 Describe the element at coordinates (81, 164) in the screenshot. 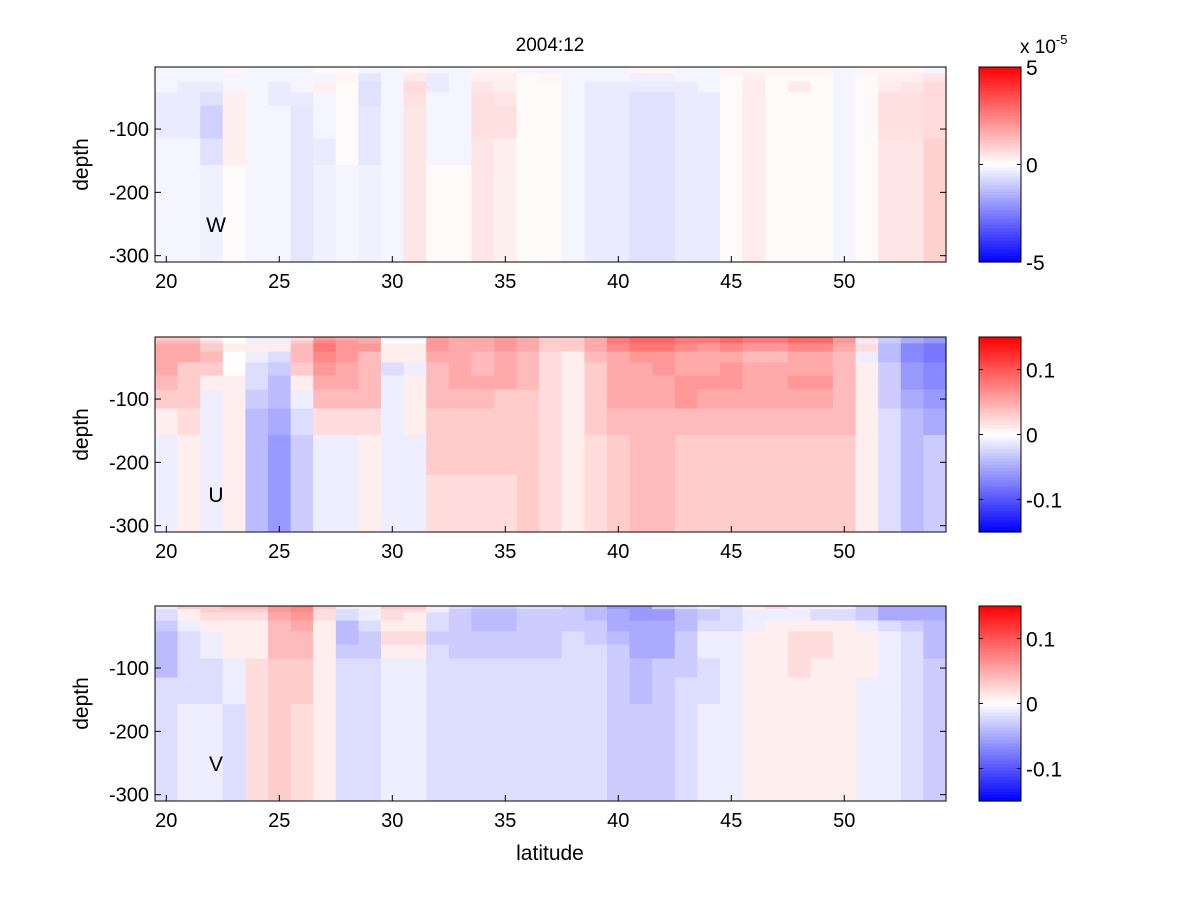

I see `y-axis-label-w: depth` at that location.